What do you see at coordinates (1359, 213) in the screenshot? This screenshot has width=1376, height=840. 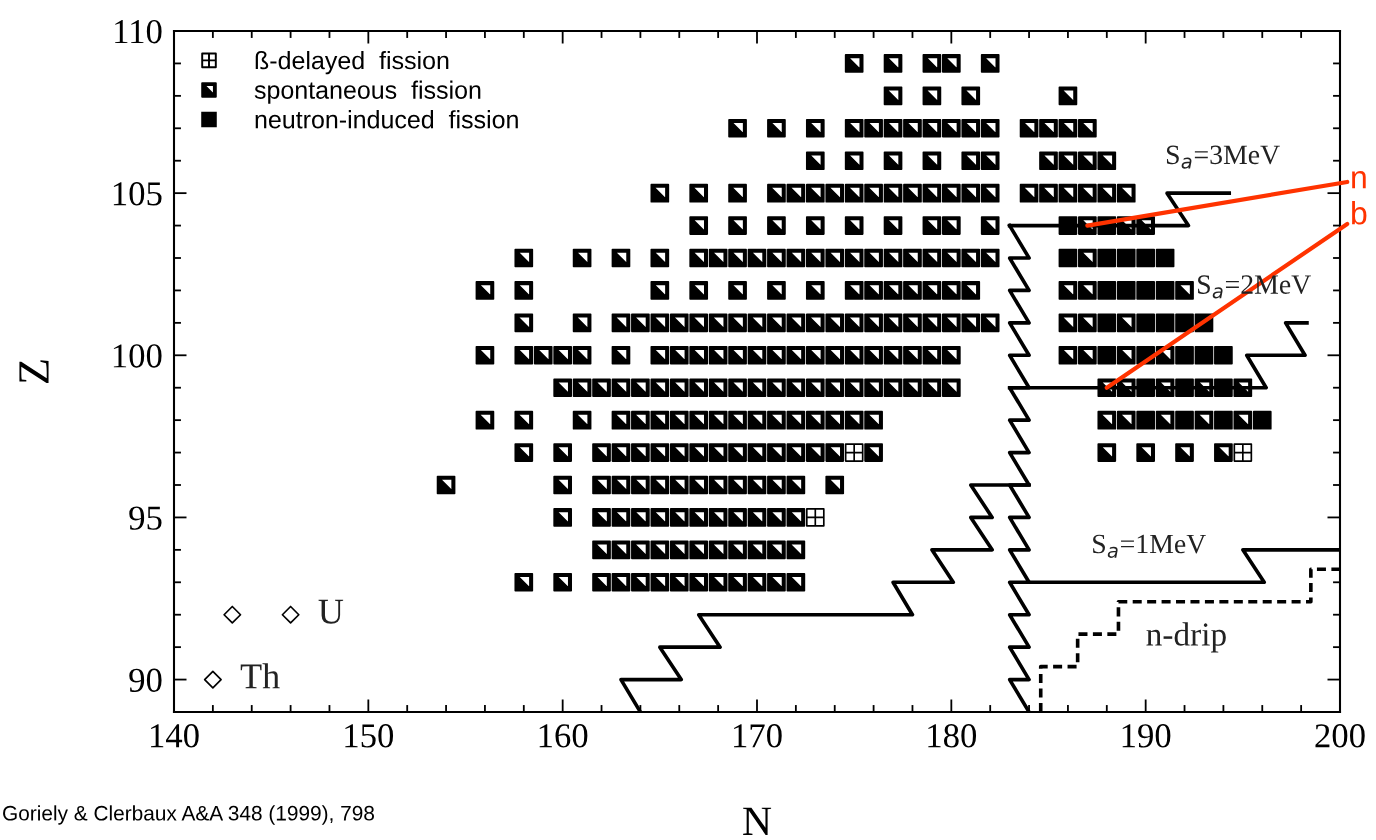 I see `annotation: b` at bounding box center [1359, 213].